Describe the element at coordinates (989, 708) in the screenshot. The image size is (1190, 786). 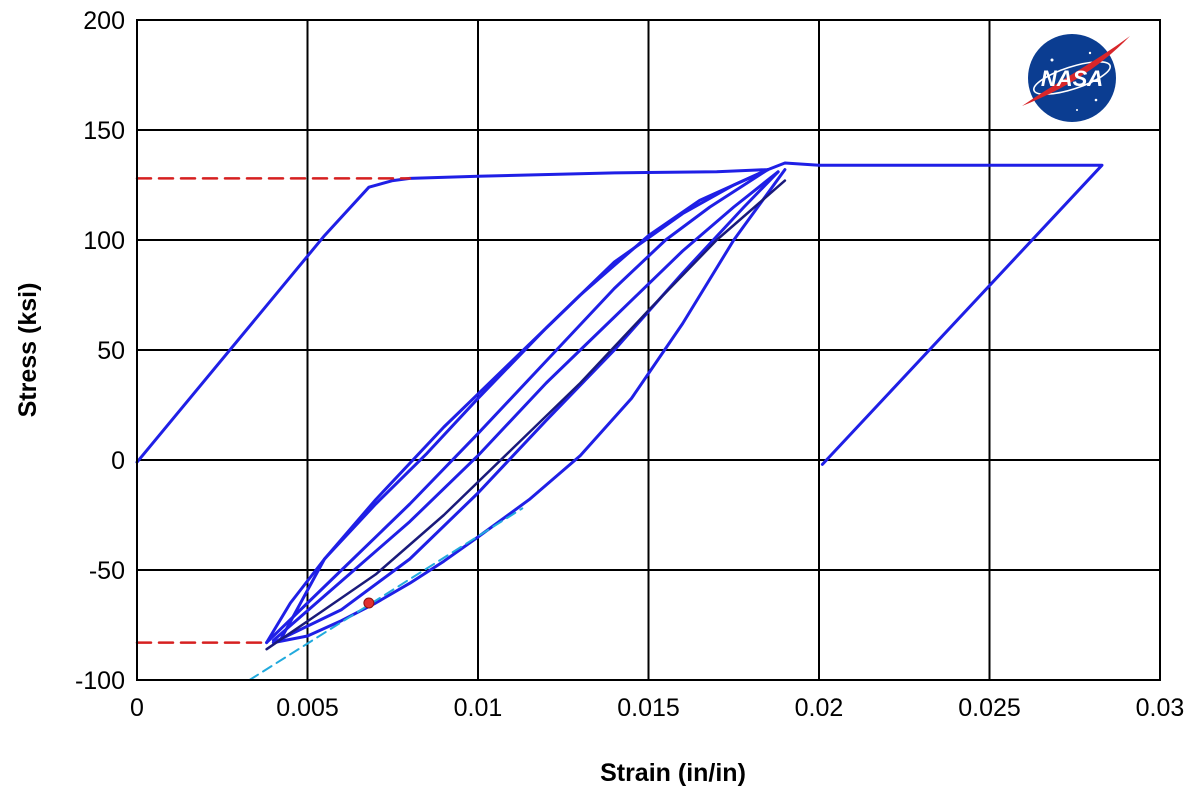
I see `x-tick-label-5: 0.025` at that location.